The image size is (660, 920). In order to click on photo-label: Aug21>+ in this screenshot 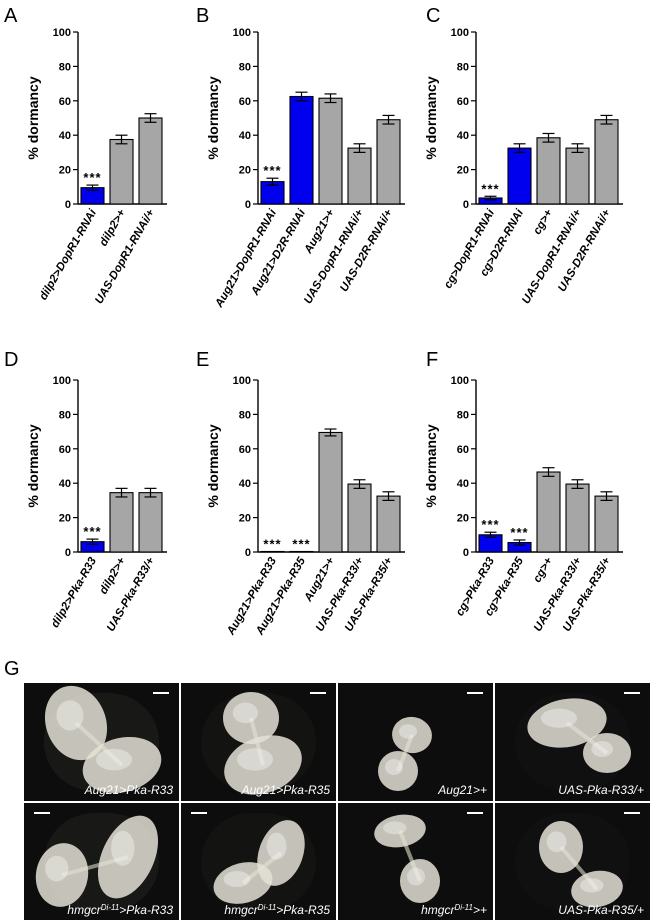, I will do `click(462, 790)`.